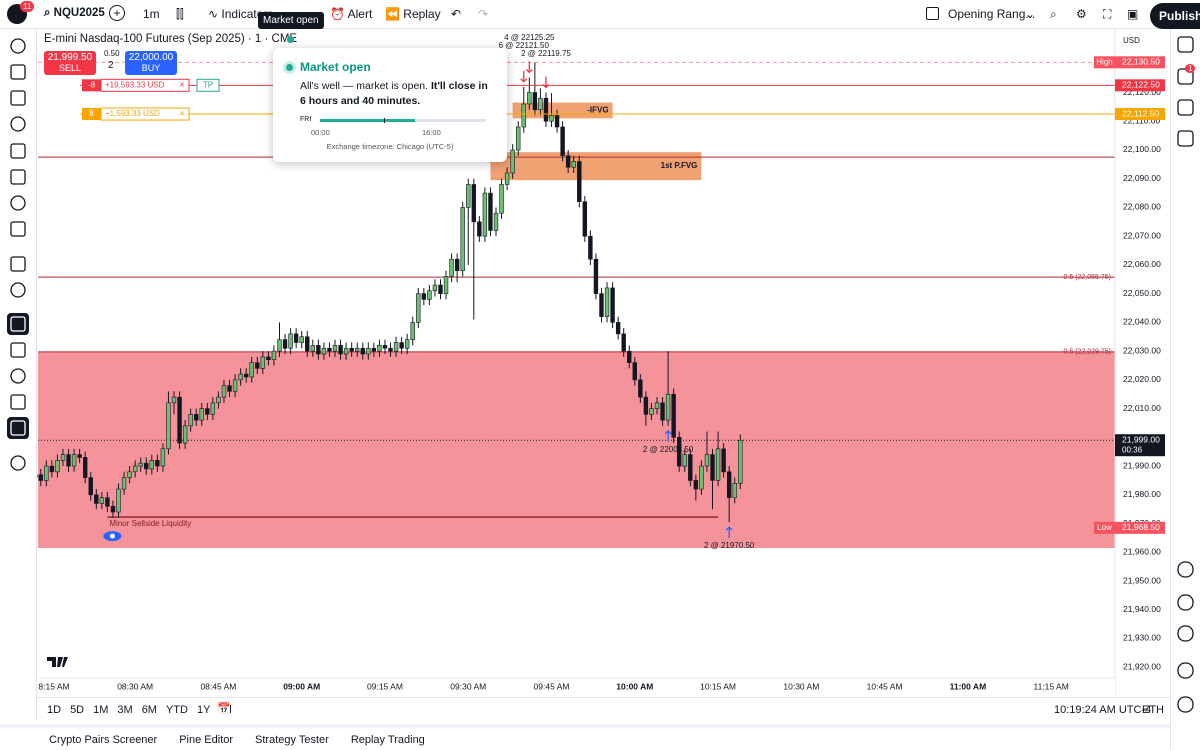 The width and height of the screenshot is (1200, 750). I want to click on sell-button: 21,999.50 SELL, so click(70, 63).